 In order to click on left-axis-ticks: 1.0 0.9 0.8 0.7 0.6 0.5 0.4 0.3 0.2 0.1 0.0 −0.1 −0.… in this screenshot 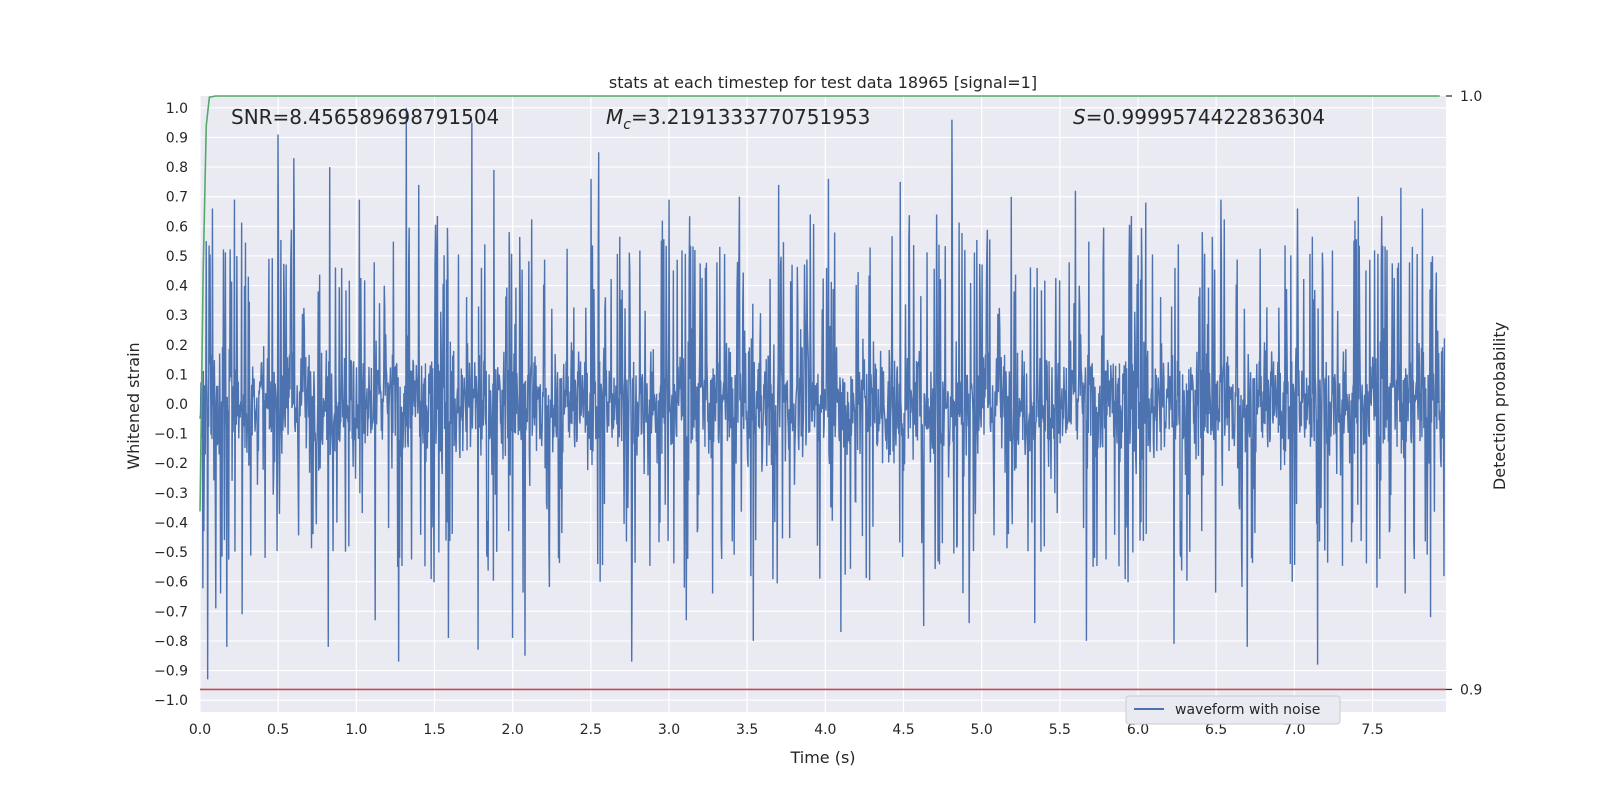, I will do `click(171, 405)`.